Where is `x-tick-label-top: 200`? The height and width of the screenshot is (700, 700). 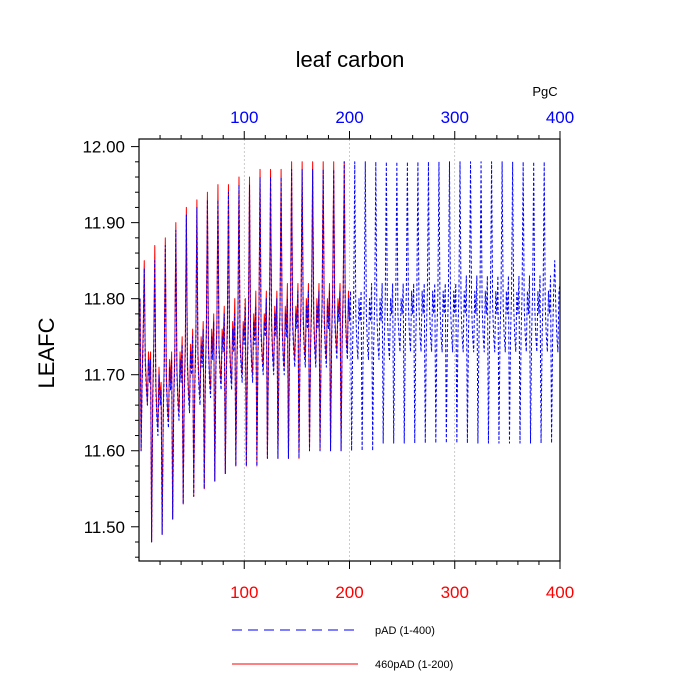
x-tick-label-top: 200 is located at coordinates (349, 117).